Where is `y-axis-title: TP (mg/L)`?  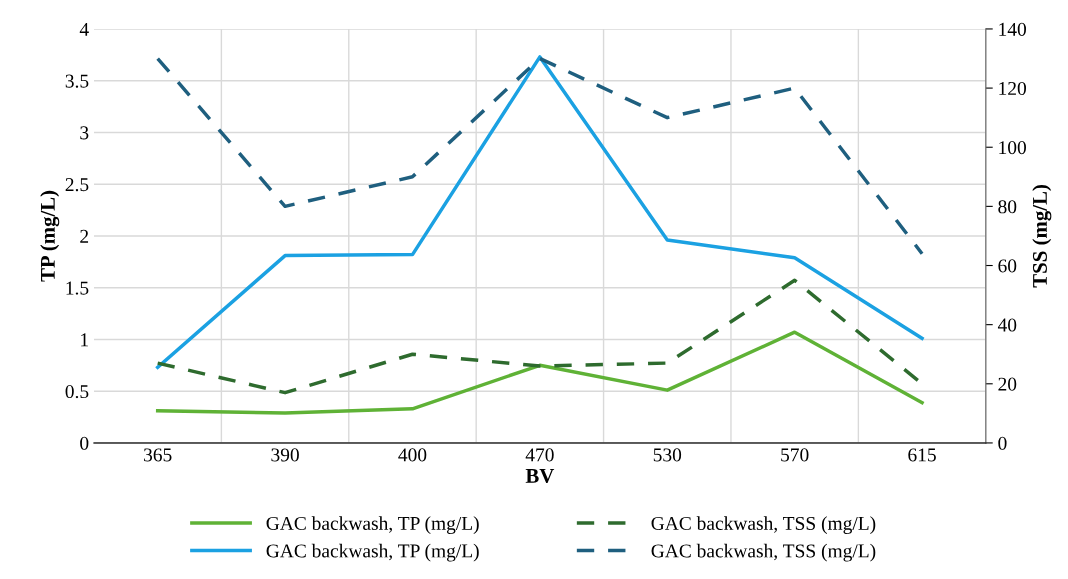 y-axis-title: TP (mg/L) is located at coordinates (50, 236).